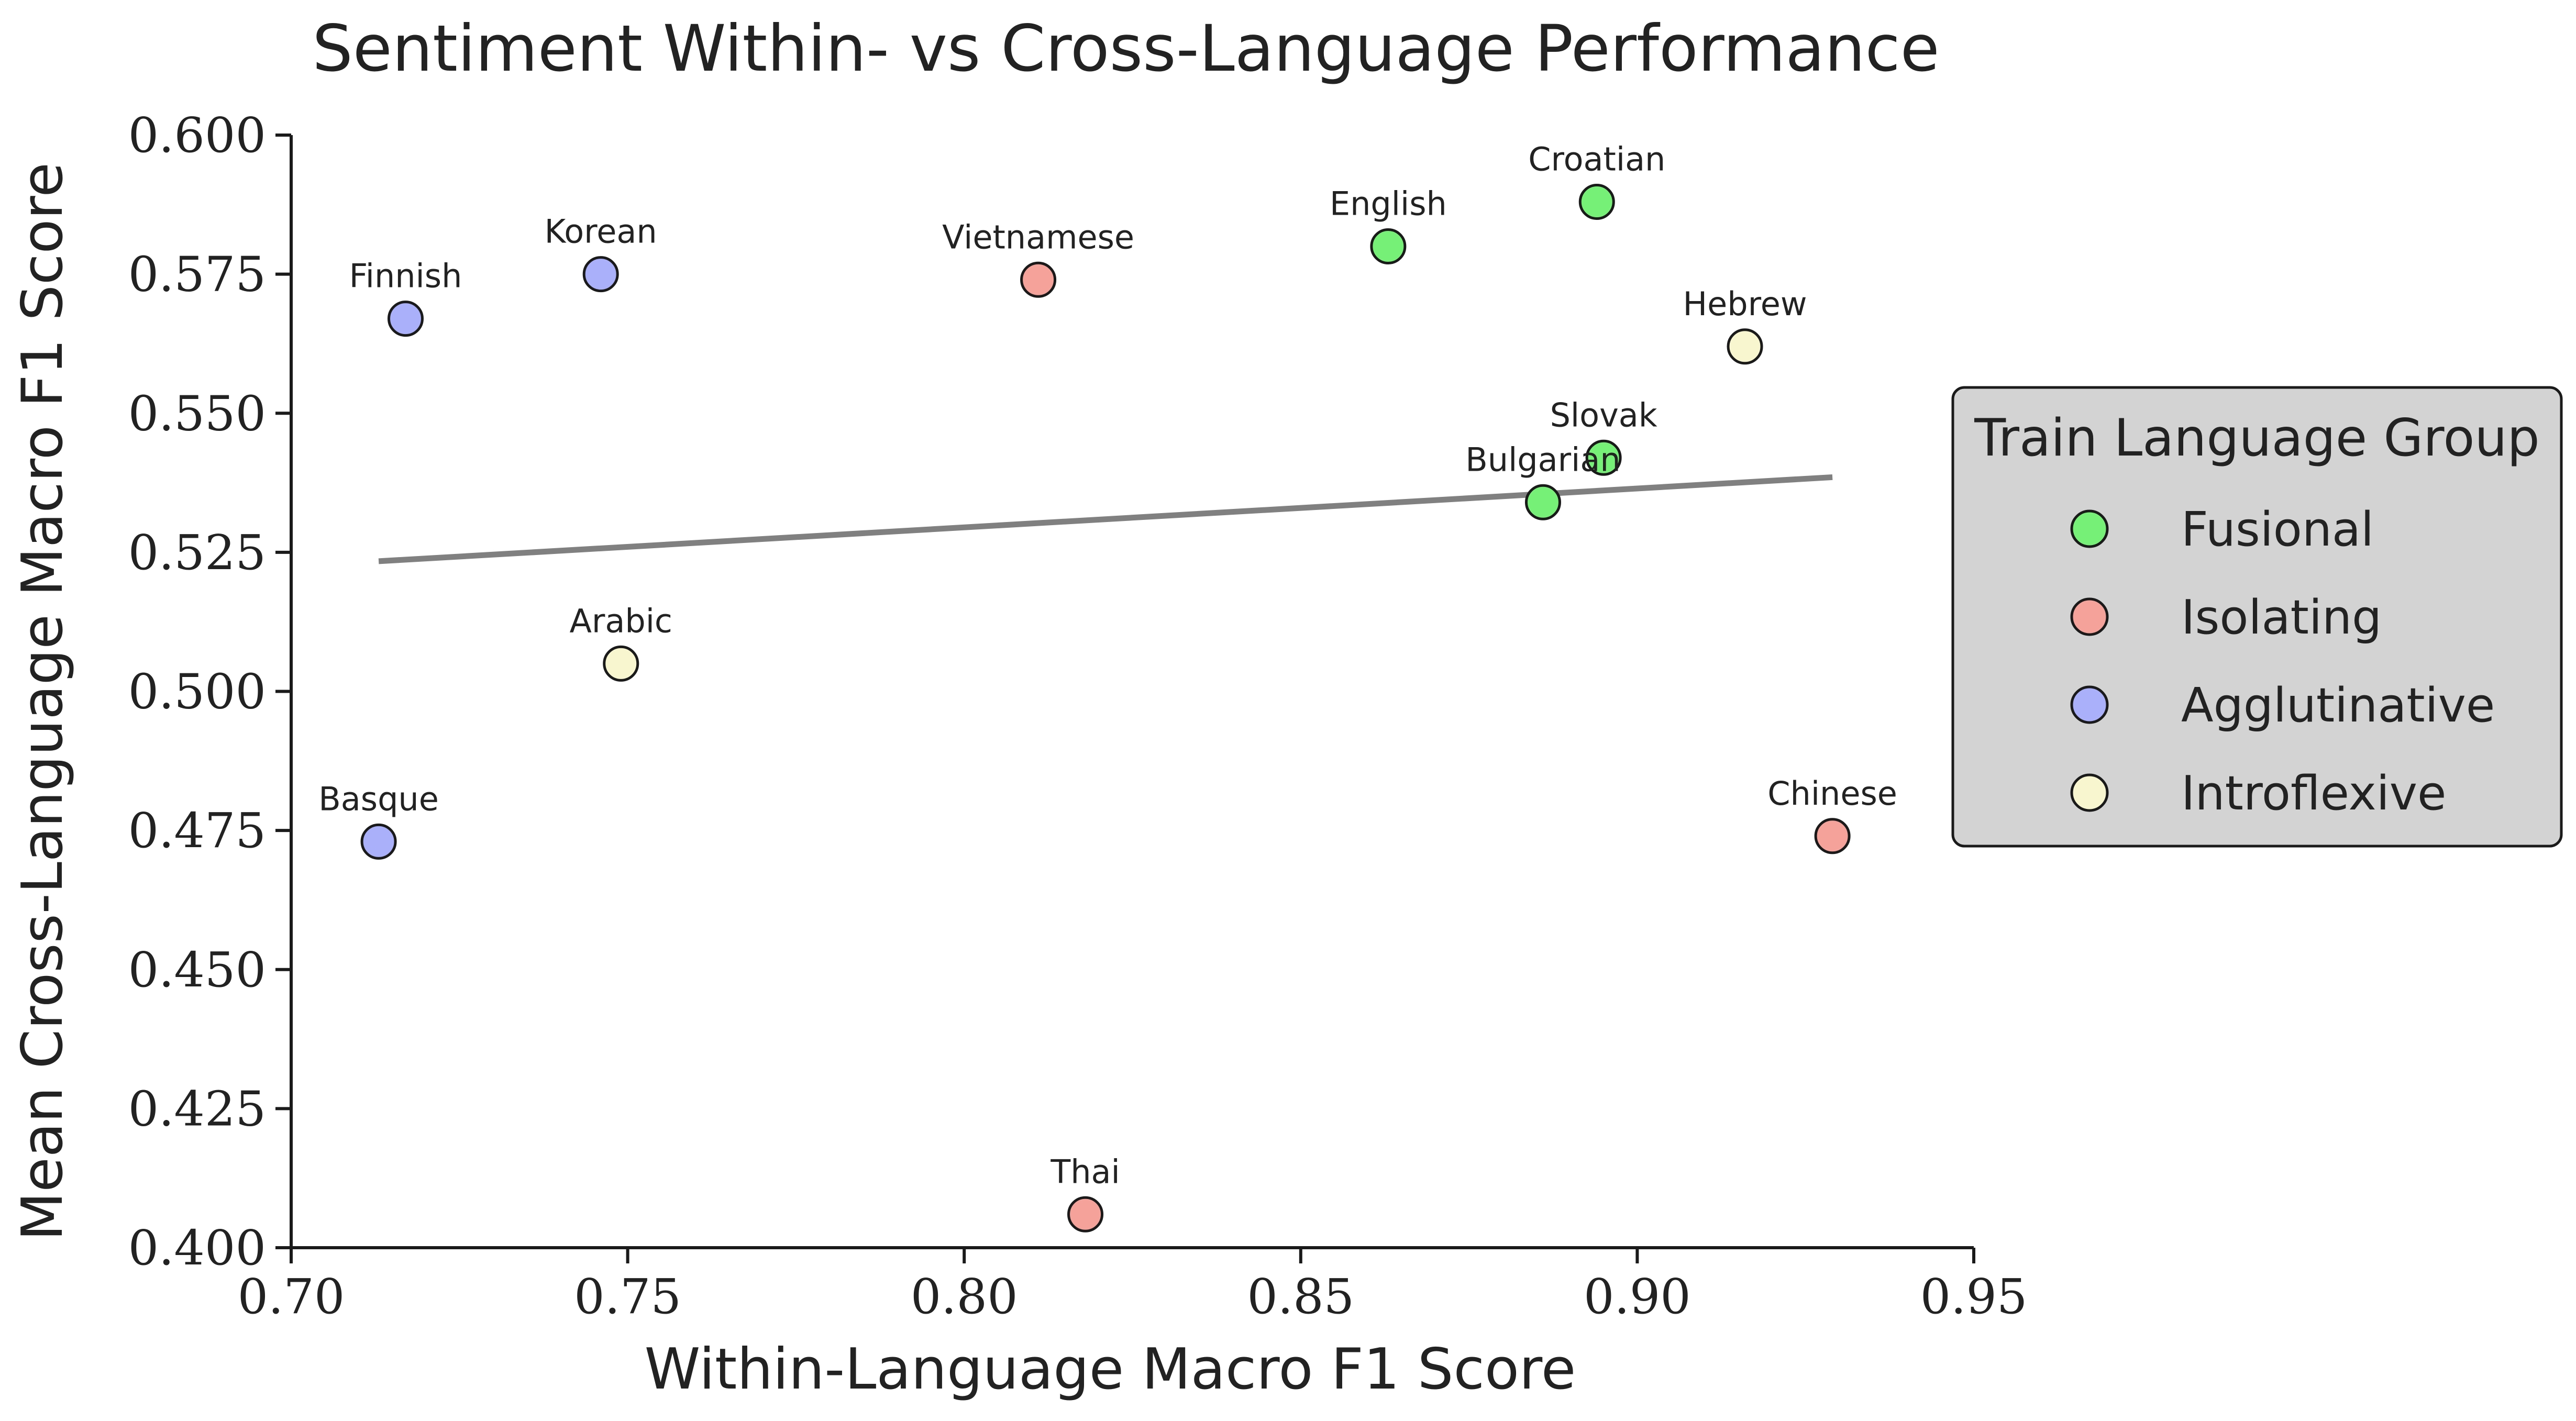 The width and height of the screenshot is (2576, 1421). What do you see at coordinates (1388, 204) in the screenshot?
I see `point-label-english: English` at bounding box center [1388, 204].